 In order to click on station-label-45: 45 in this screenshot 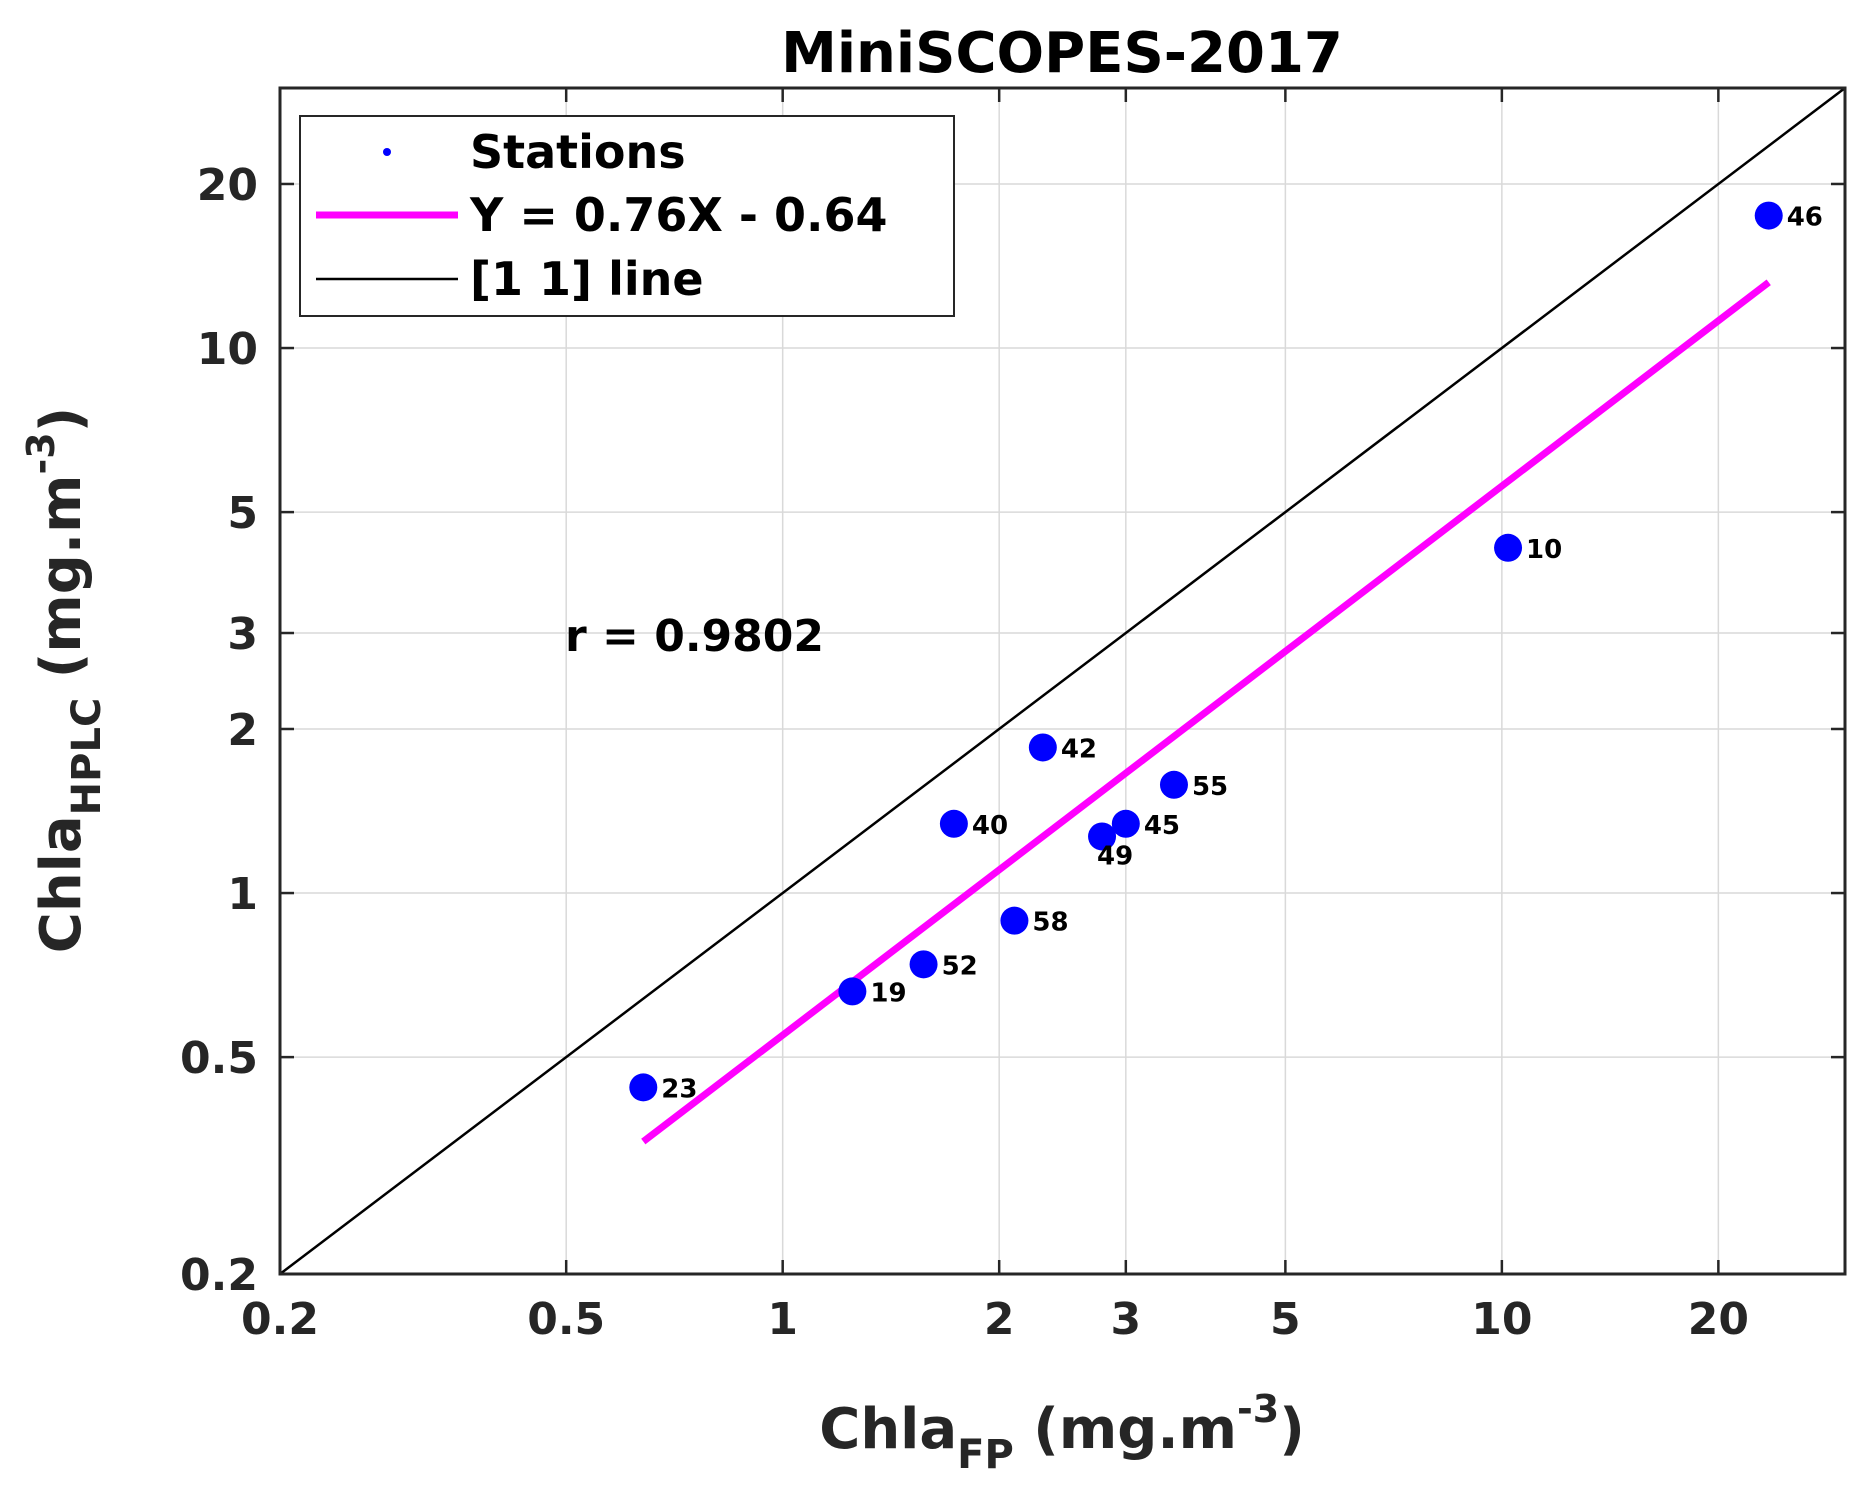, I will do `click(1162, 826)`.